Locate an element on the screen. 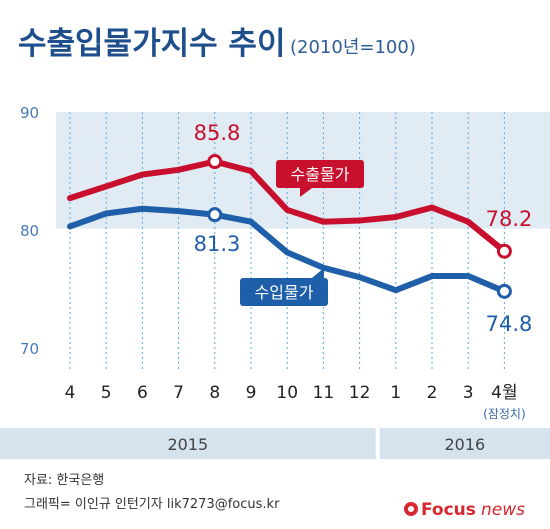 This screenshot has width=550, height=529. series-label: 수입물가 is located at coordinates (284, 292).